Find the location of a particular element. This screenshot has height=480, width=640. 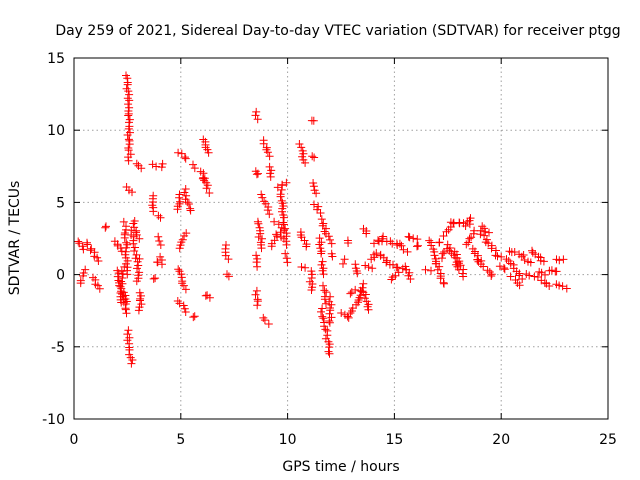

x-tick-label: 25 is located at coordinates (608, 440).